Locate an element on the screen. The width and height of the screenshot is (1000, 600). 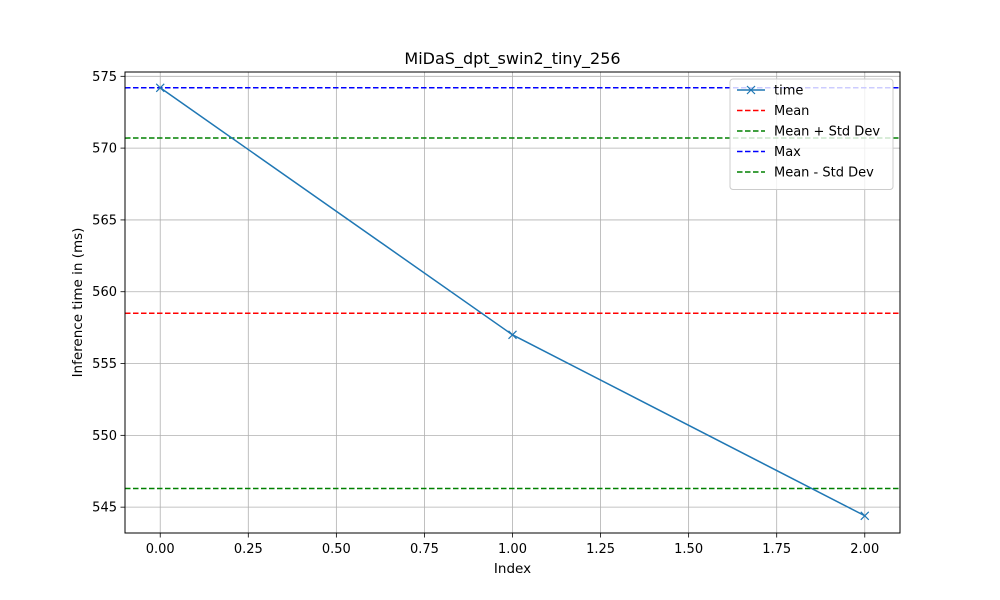
x-axis: 0.00 0.25 0.50 0.75 1.00 1.25 1.50 1.75 2.00 is located at coordinates (512, 545).